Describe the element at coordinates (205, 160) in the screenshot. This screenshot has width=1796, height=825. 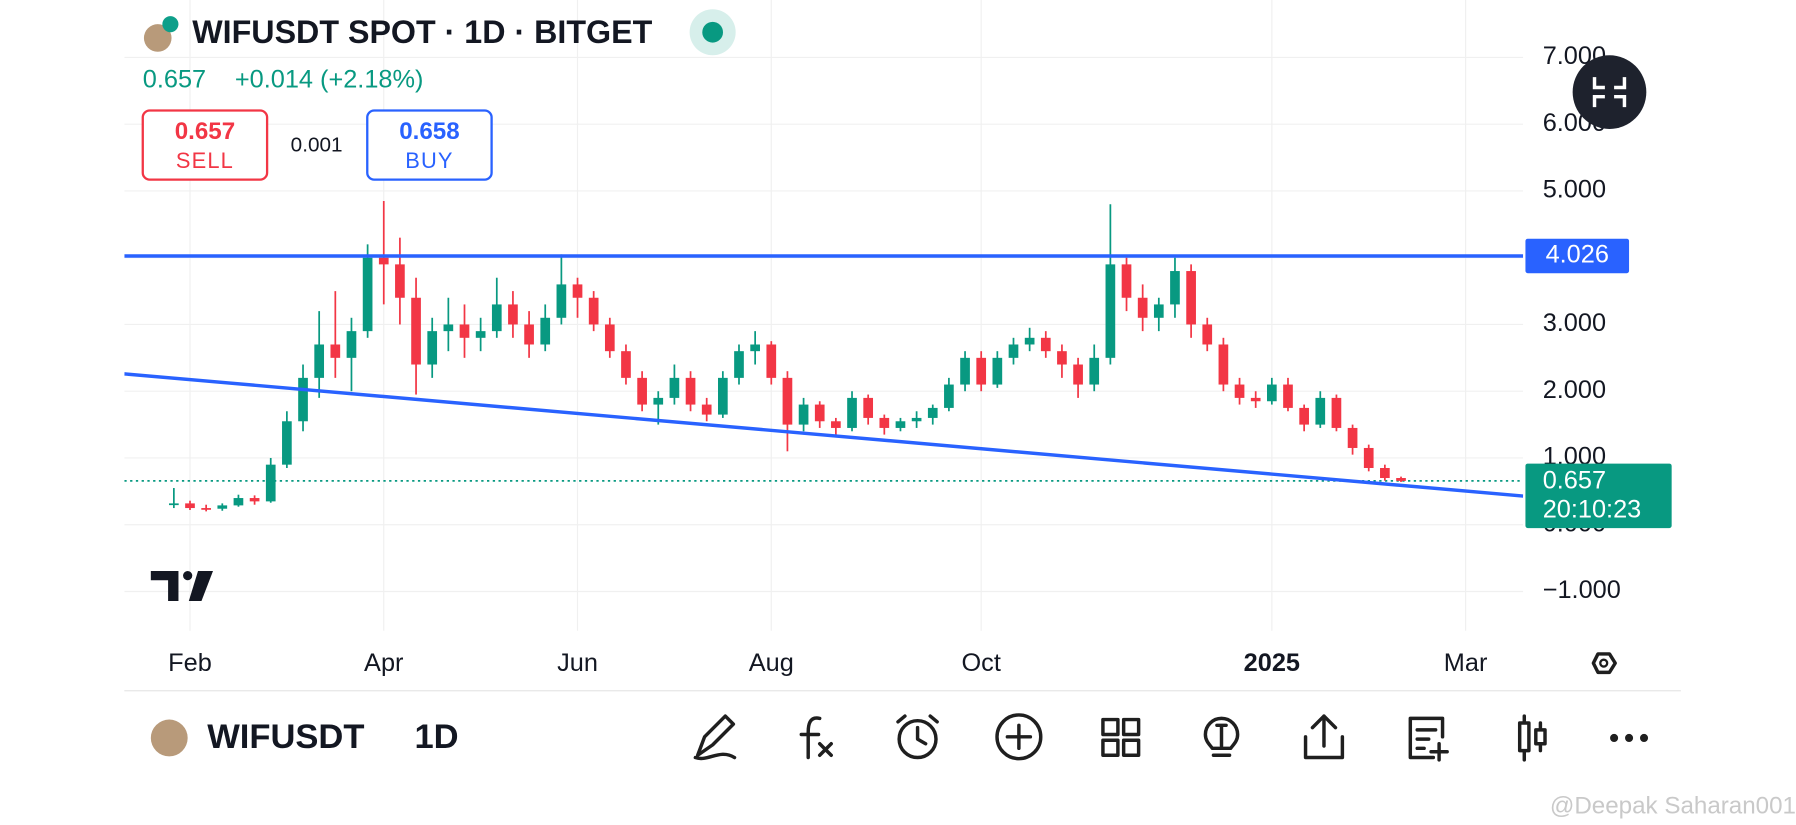
I see `sell-label: SELL` at that location.